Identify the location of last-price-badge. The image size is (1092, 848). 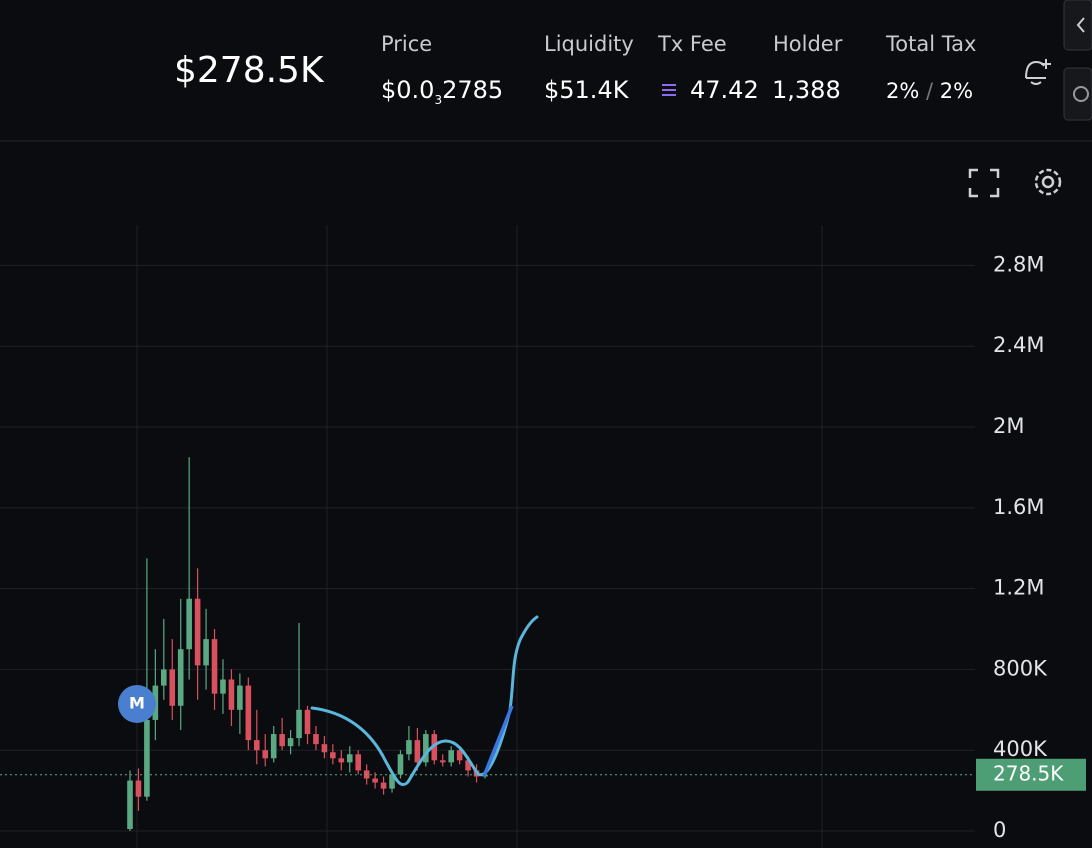
(1031, 774).